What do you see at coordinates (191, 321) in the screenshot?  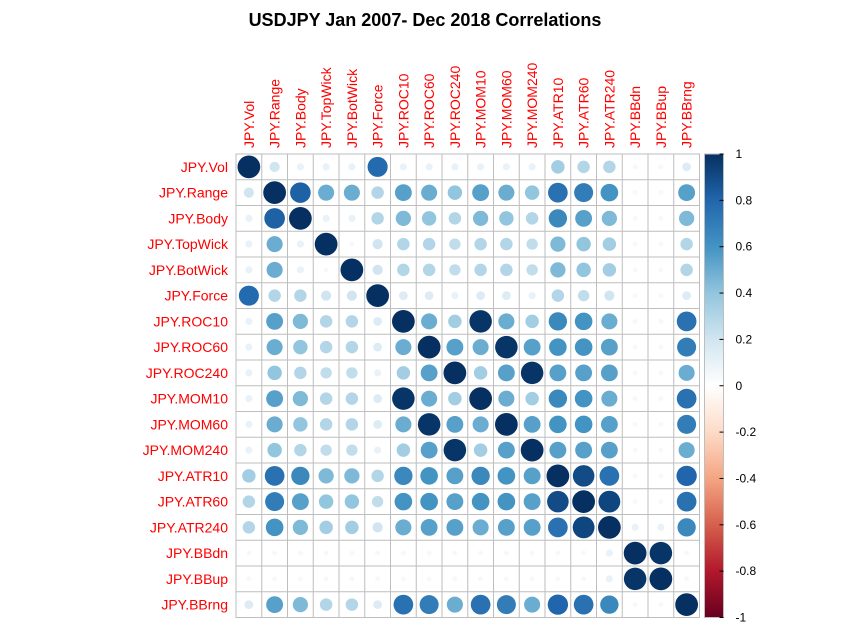 I see `row-label: JPY.ROC10` at bounding box center [191, 321].